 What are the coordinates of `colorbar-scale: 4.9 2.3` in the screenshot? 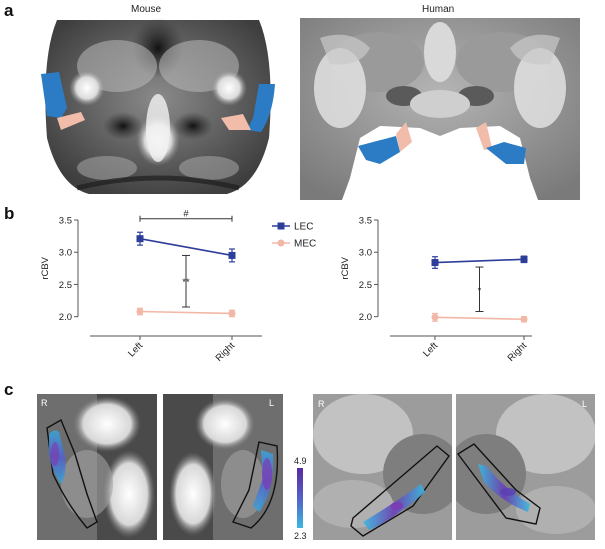 It's located at (300, 498).